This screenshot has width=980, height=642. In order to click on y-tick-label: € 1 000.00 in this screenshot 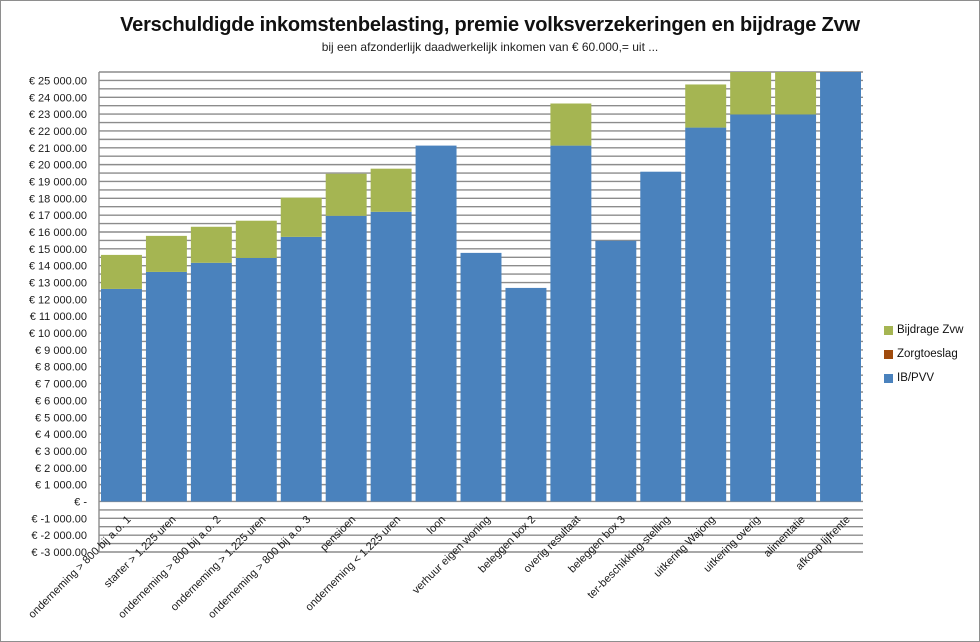, I will do `click(61, 486)`.